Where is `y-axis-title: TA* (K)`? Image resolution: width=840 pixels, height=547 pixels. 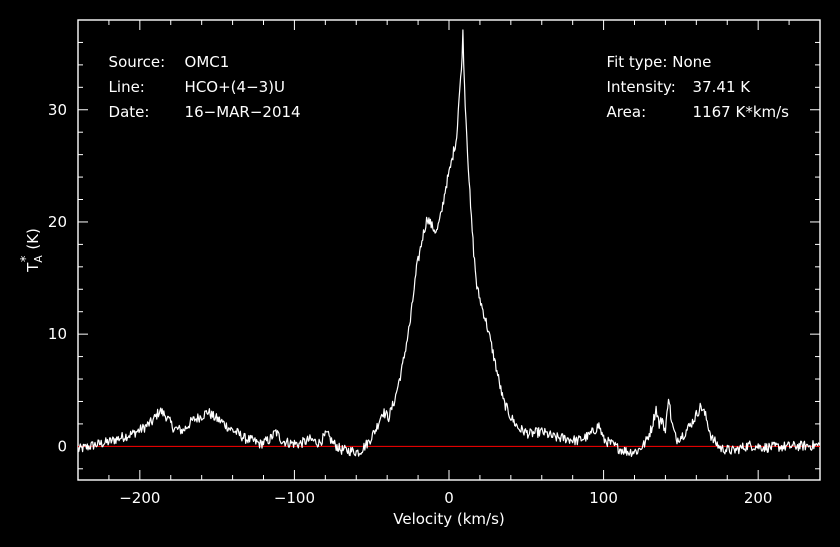 y-axis-title: TA* (K) is located at coordinates (32, 250).